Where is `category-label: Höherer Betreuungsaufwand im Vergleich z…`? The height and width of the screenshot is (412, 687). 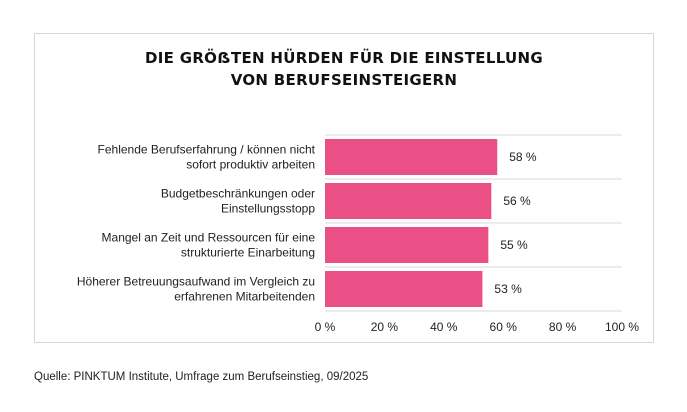 category-label: Höherer Betreuungsaufwand im Vergleich z… is located at coordinates (196, 282).